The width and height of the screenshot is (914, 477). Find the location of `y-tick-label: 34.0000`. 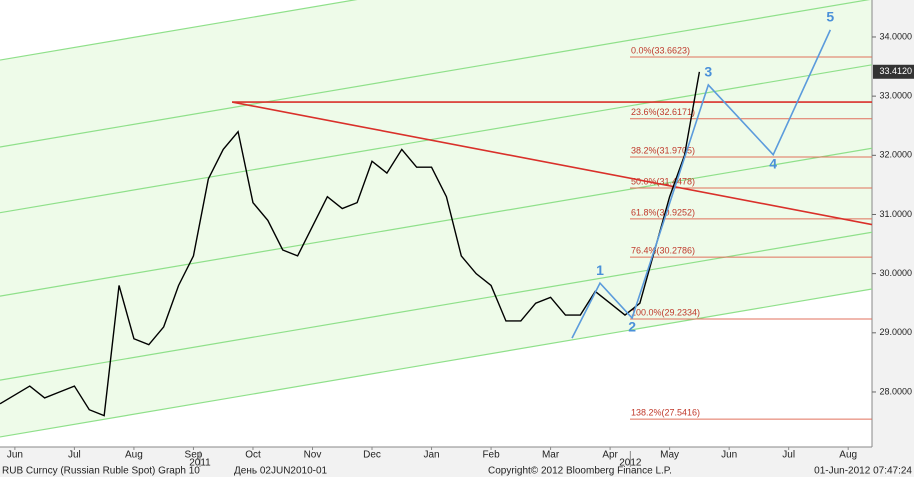

y-tick-label: 34.0000 is located at coordinates (895, 36).